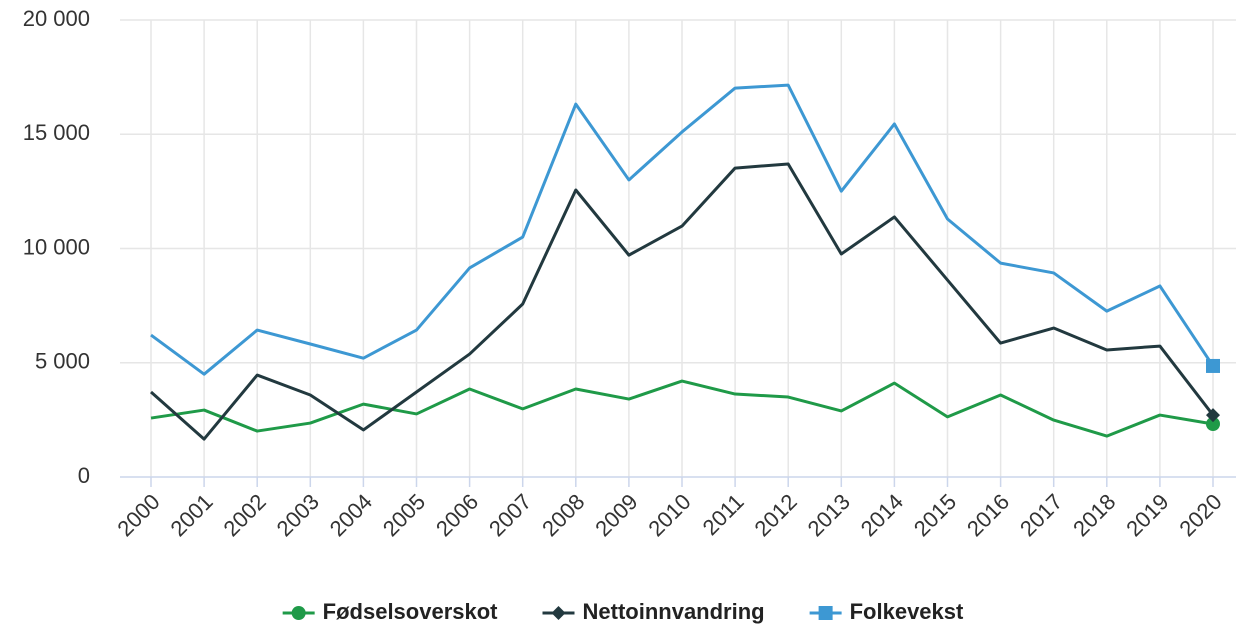 The height and width of the screenshot is (629, 1236). I want to click on y-tick-label: 10 000, so click(56, 246).